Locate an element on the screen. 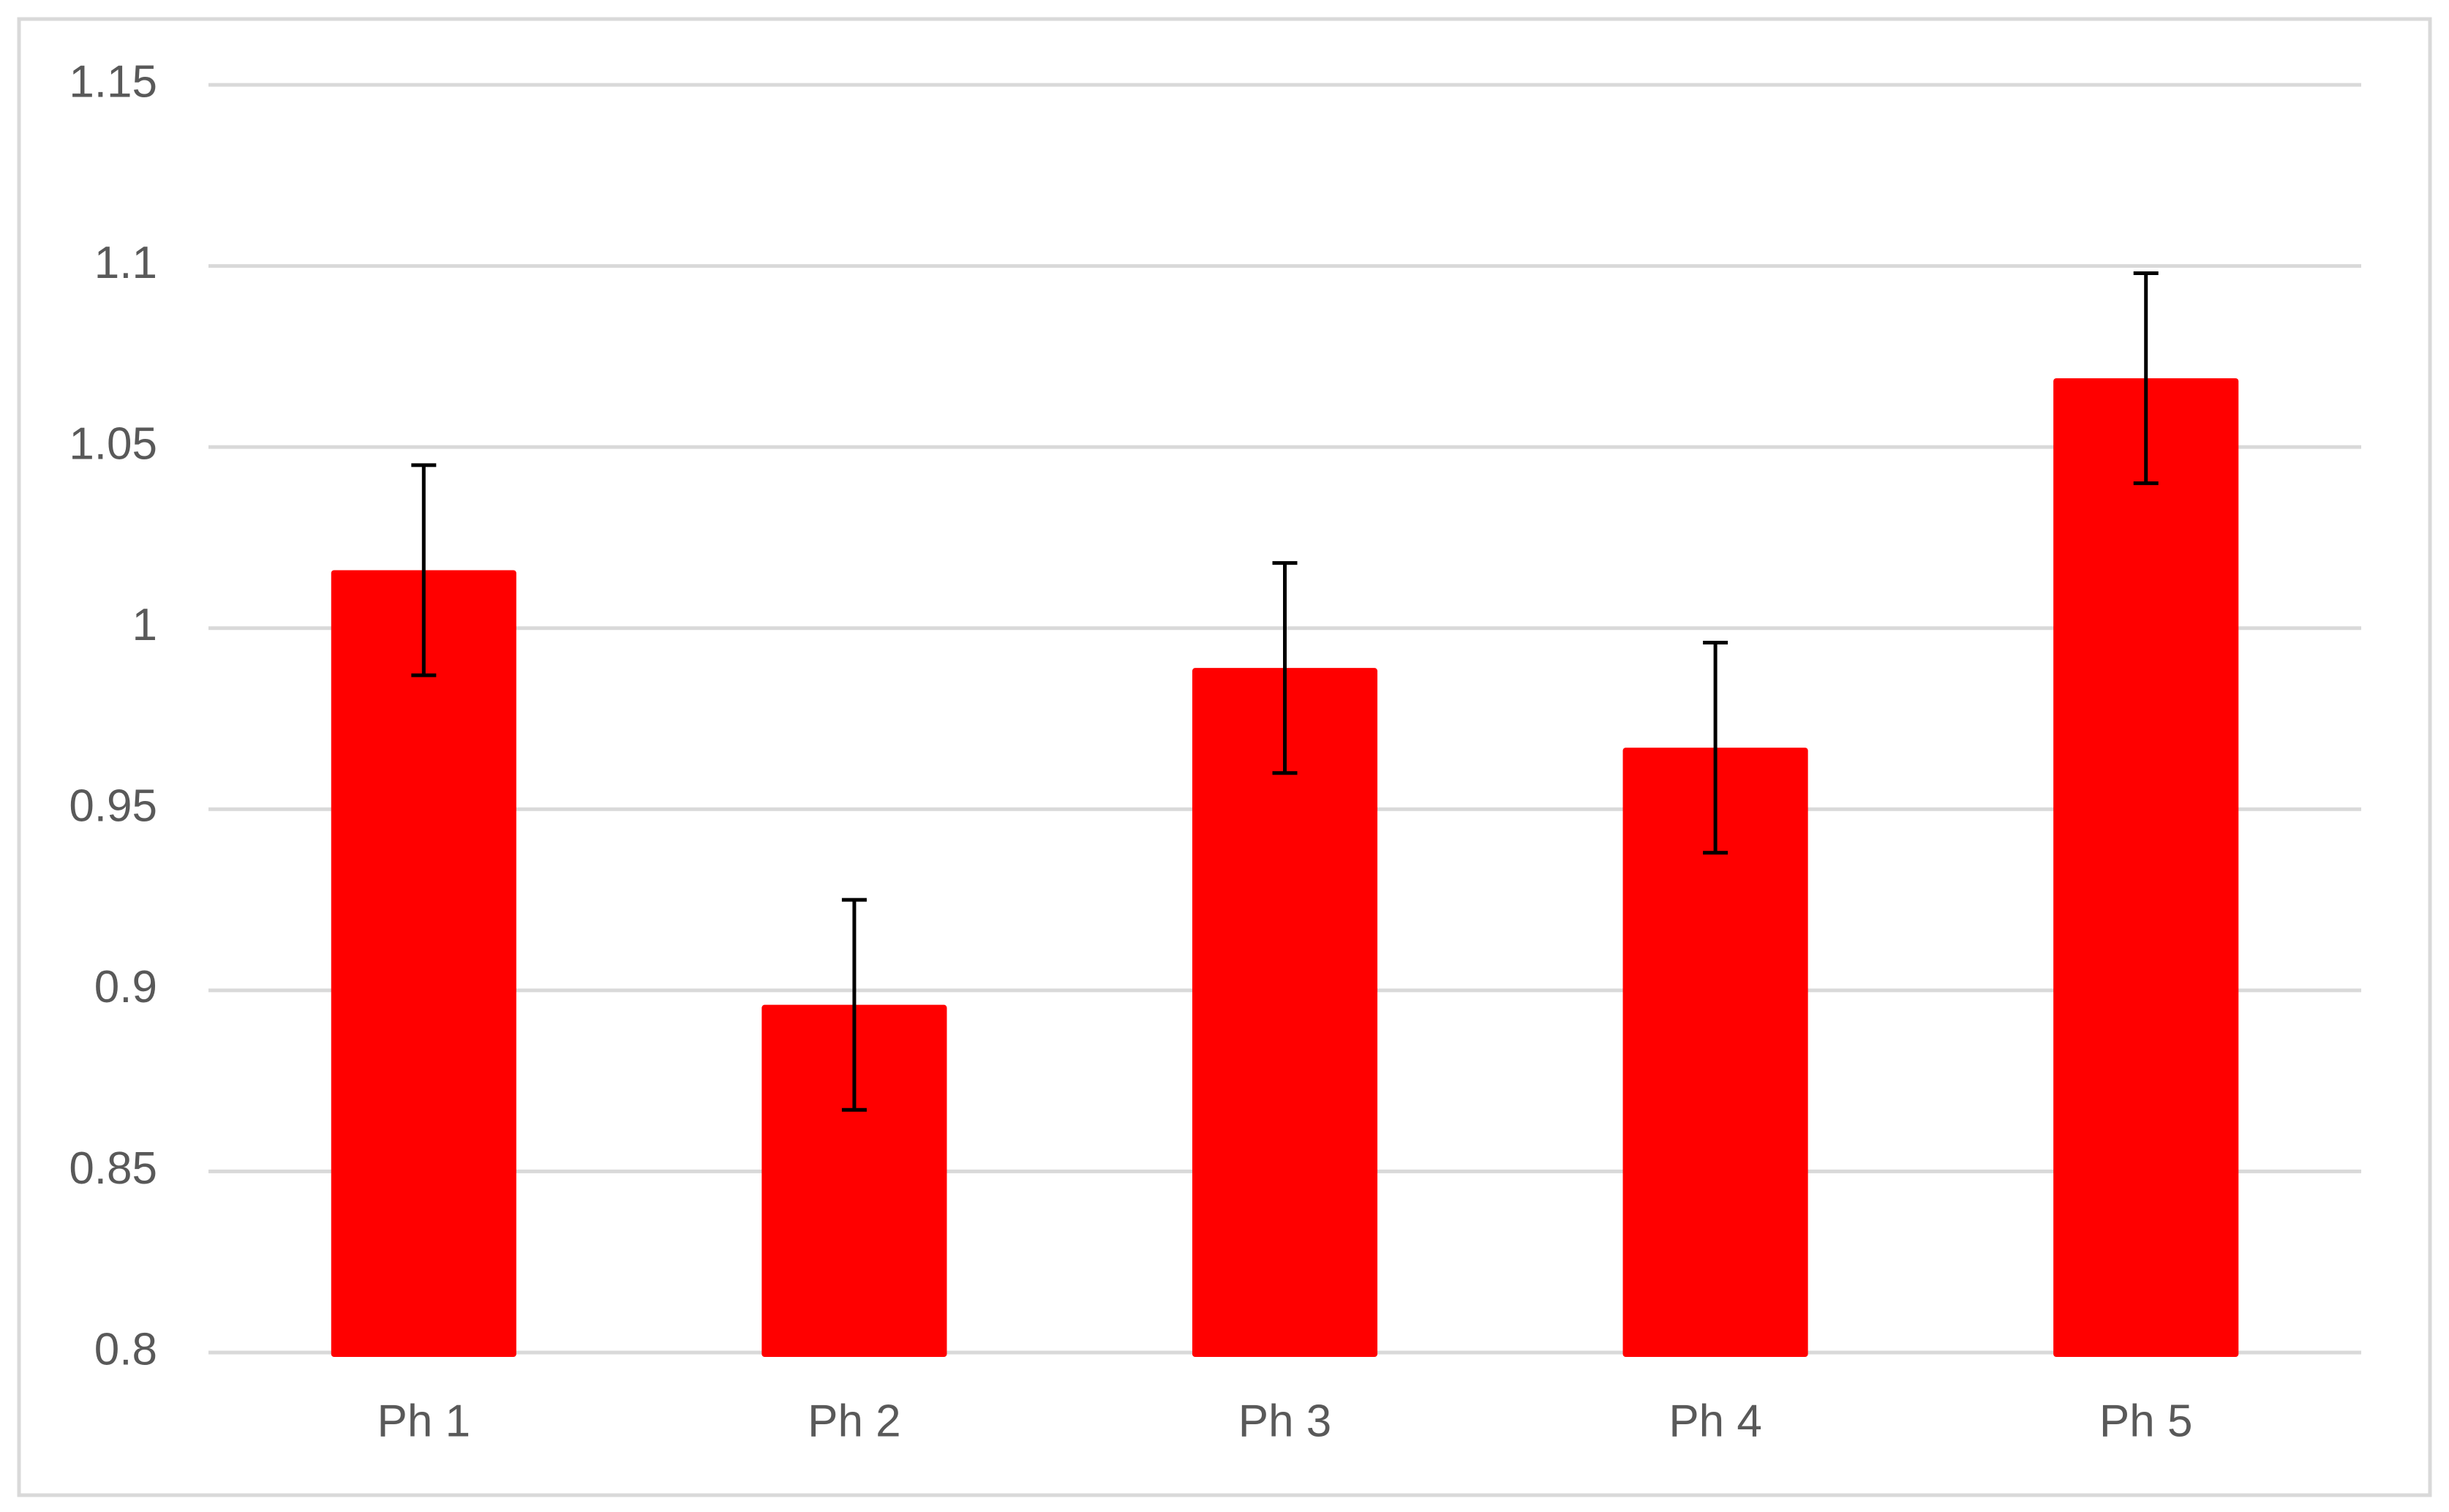  y-tick-label: 1.05 is located at coordinates (113, 445).